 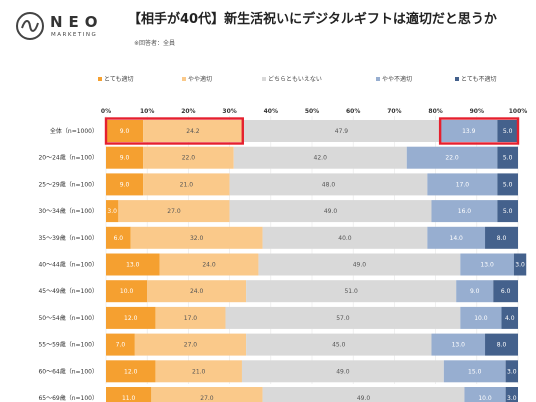 I want to click on category-label: 35～39歳（n=100）, so click(x=68, y=238).